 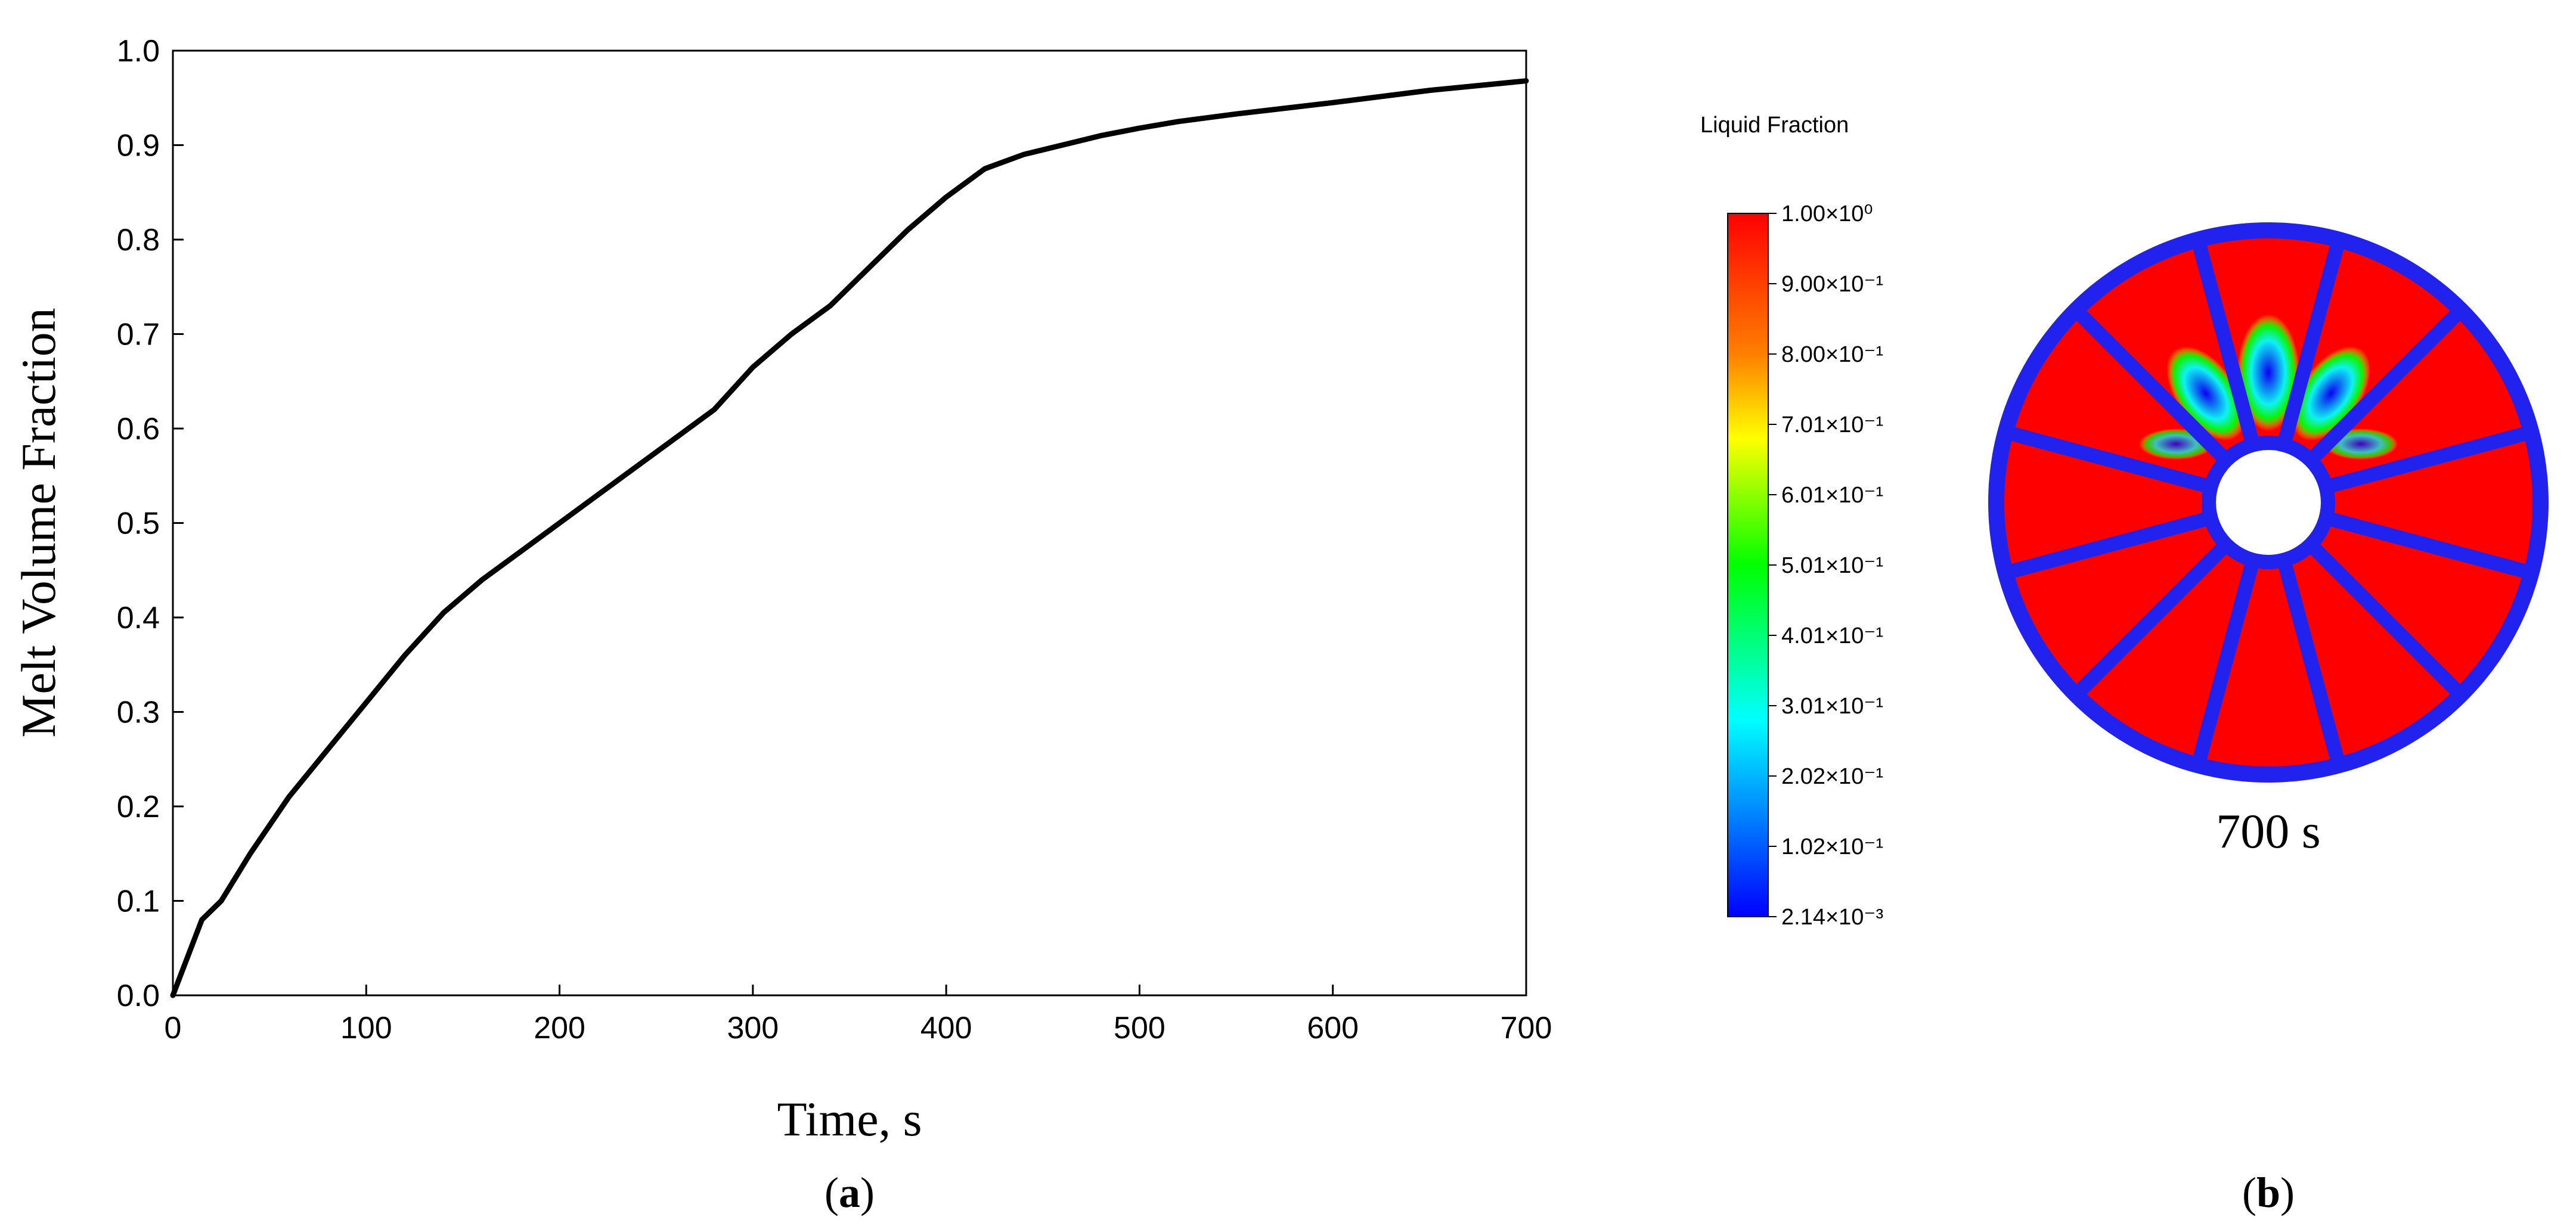 I want to click on y-tick-label: 0.7, so click(x=138, y=335).